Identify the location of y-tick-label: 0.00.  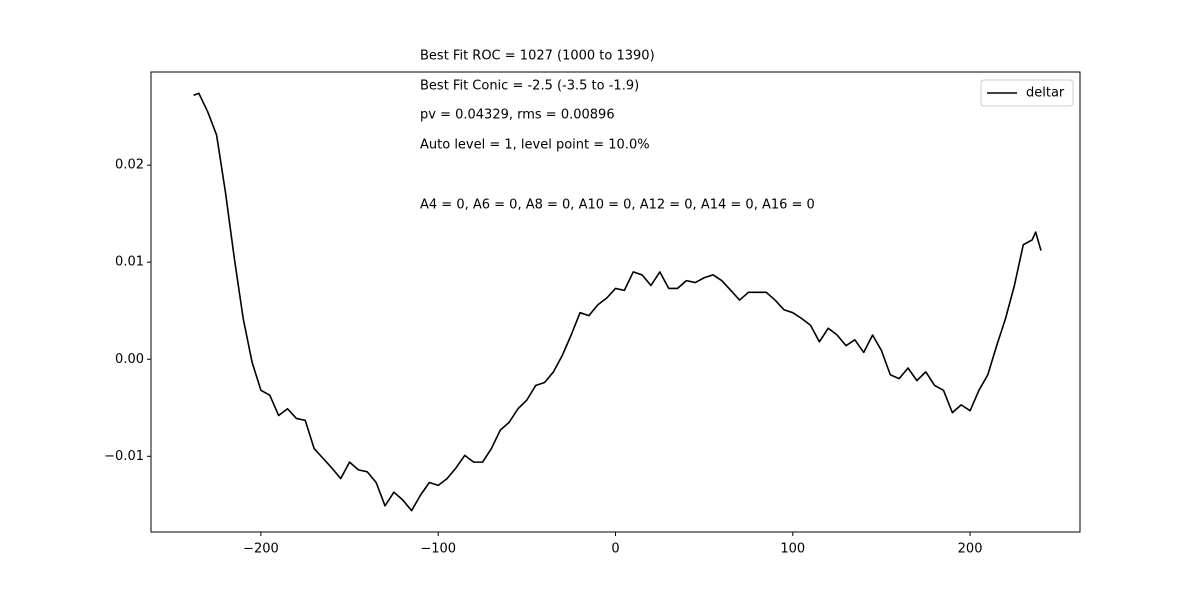
(129, 359).